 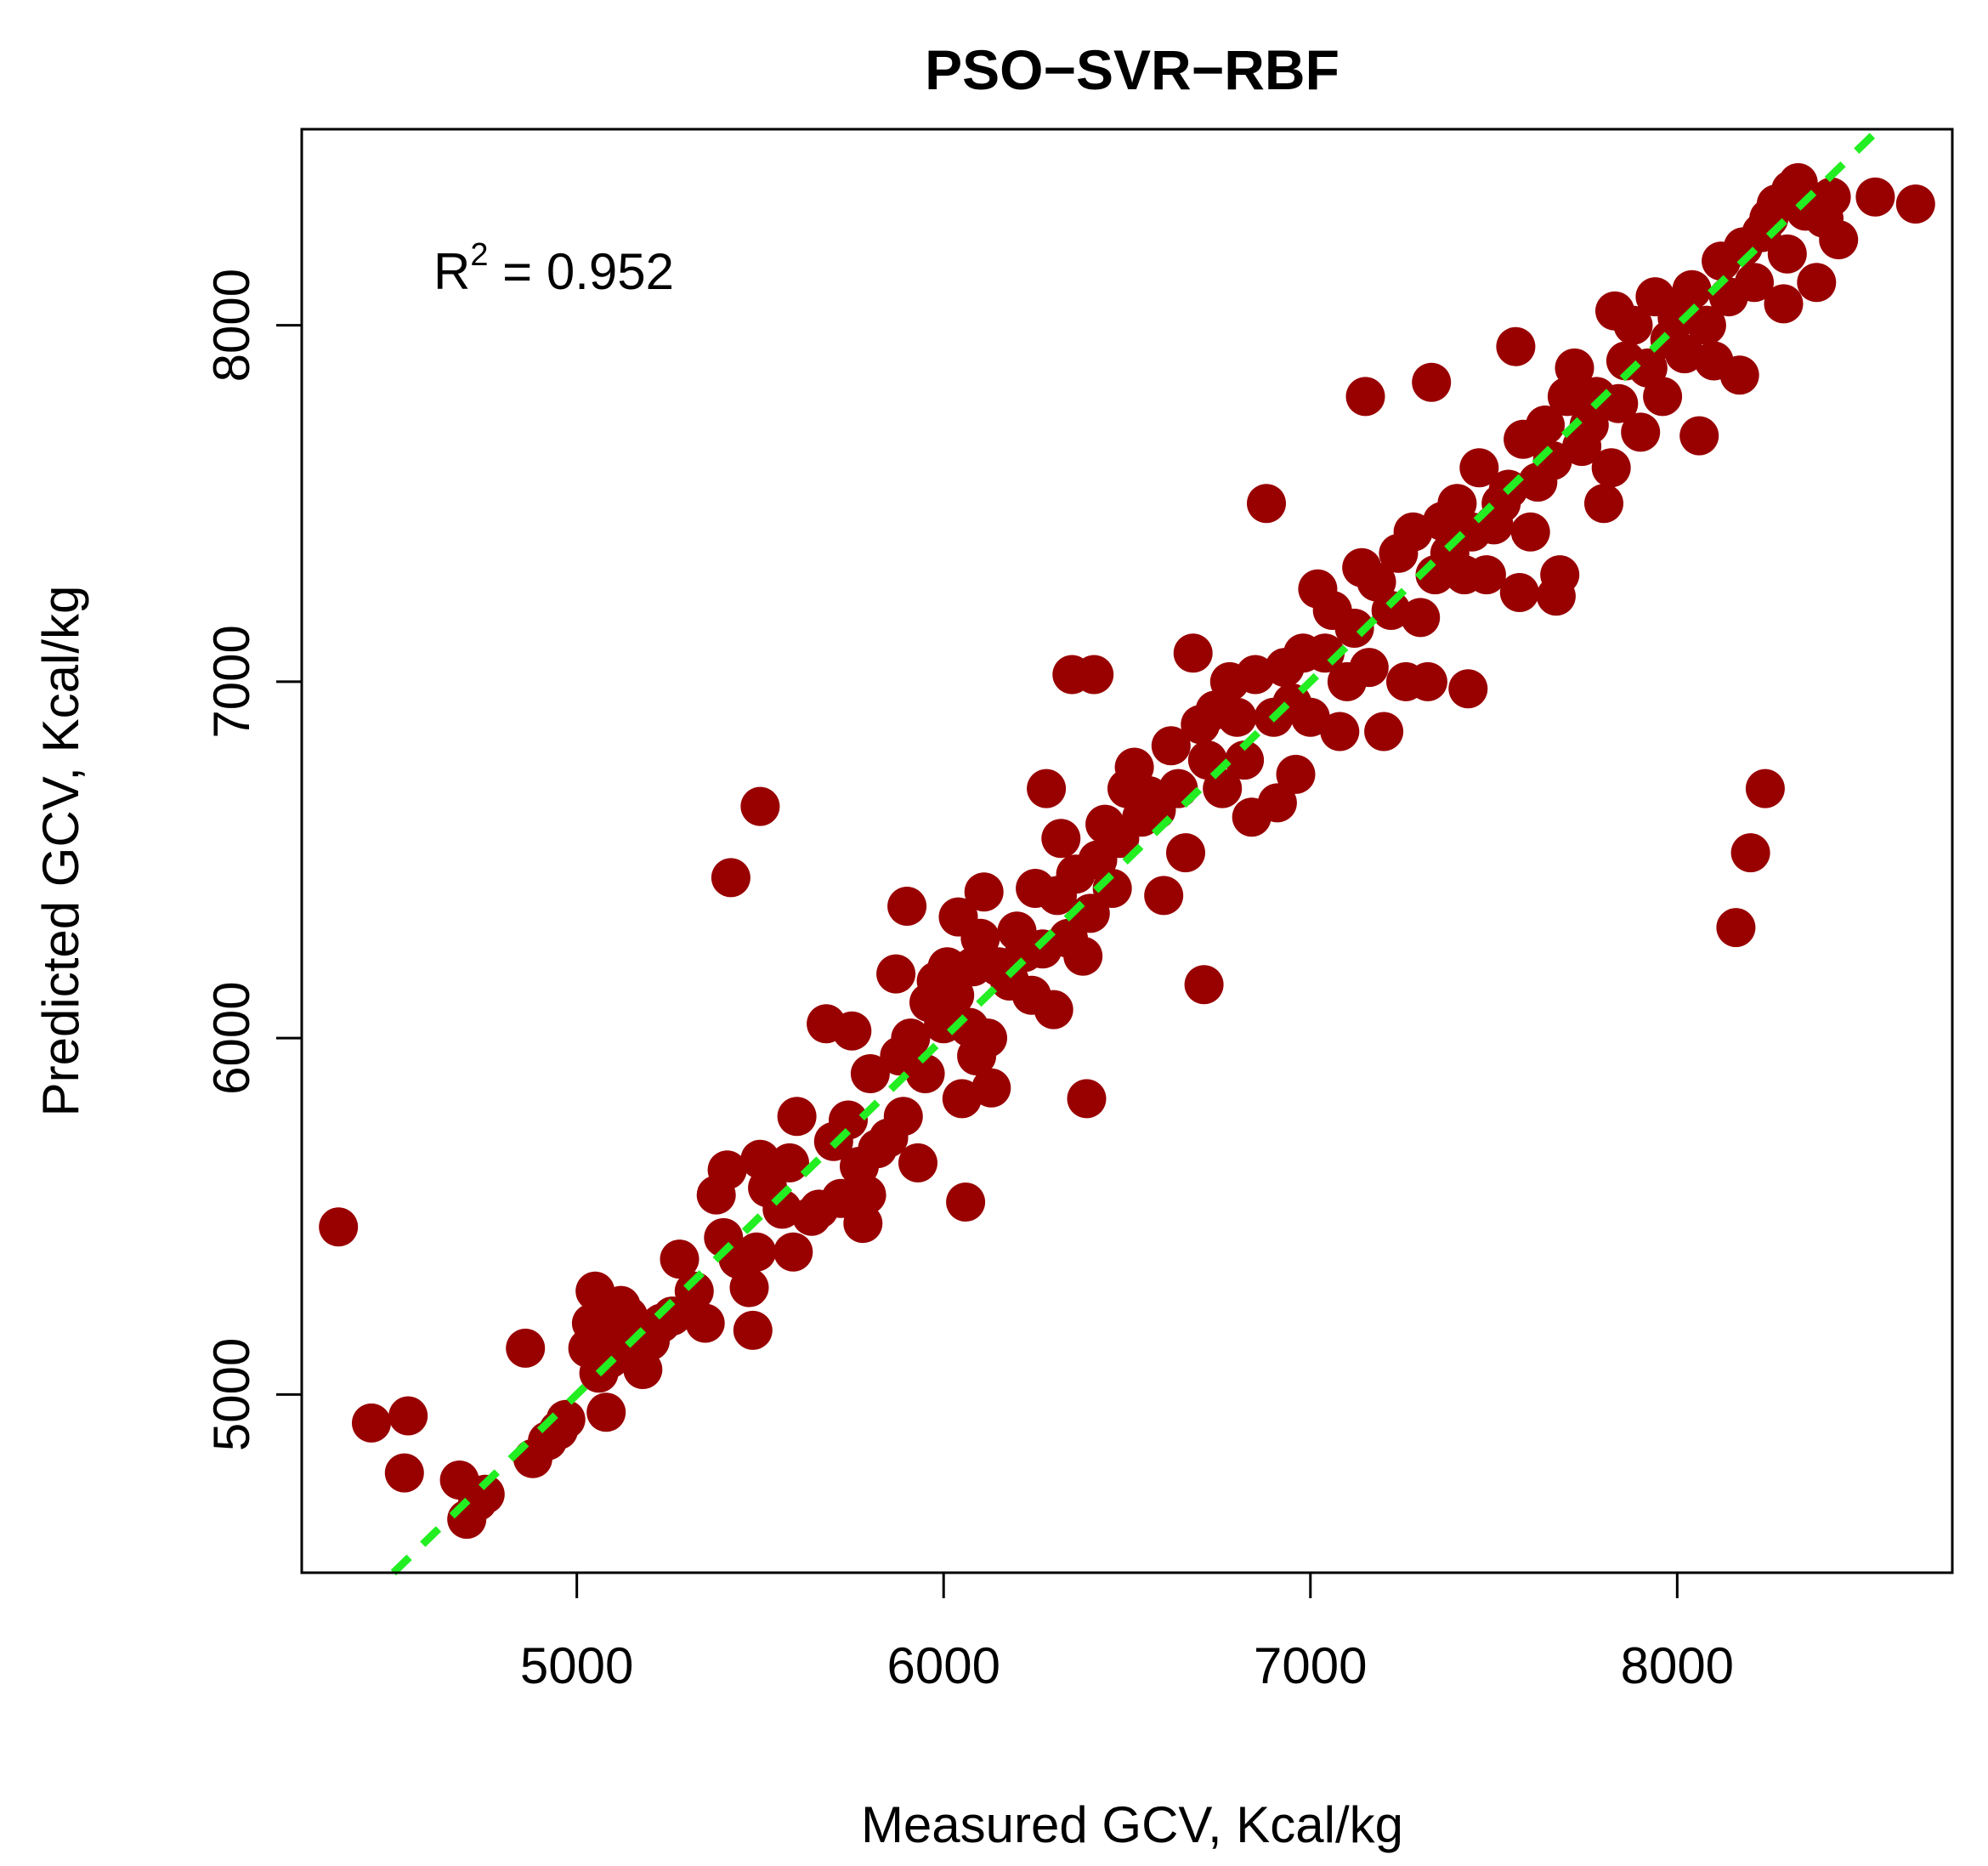 What do you see at coordinates (253, 860) in the screenshot?
I see `y-axis: 5000 6000 7000 8000` at bounding box center [253, 860].